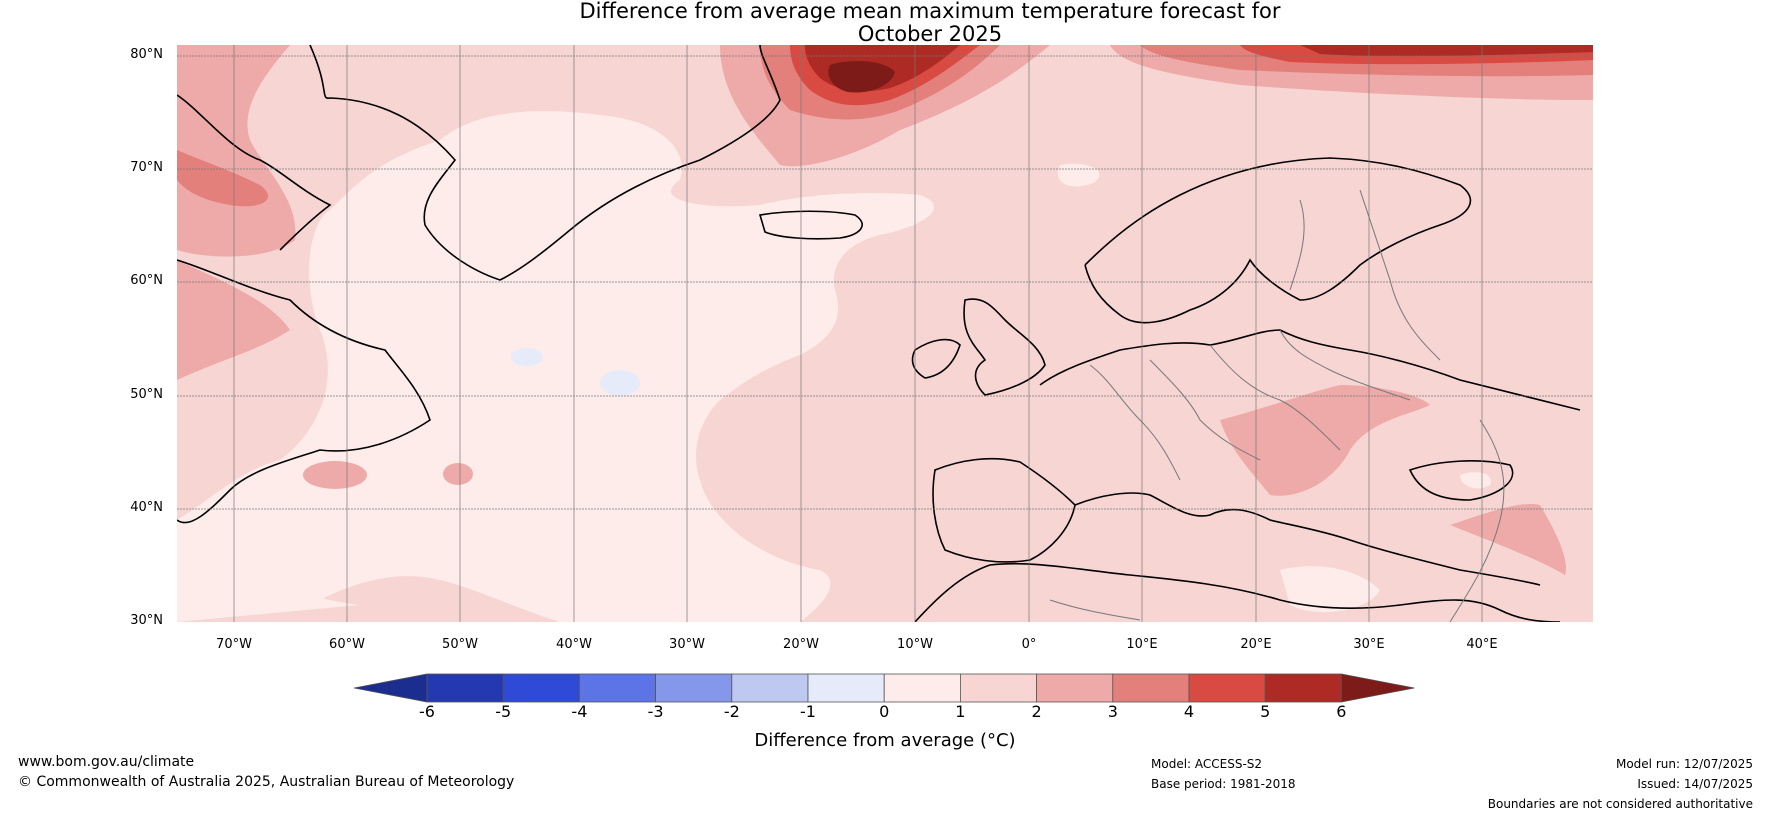 The height and width of the screenshot is (816, 1770). What do you see at coordinates (574, 644) in the screenshot?
I see `lon-label-40w: 40°W` at bounding box center [574, 644].